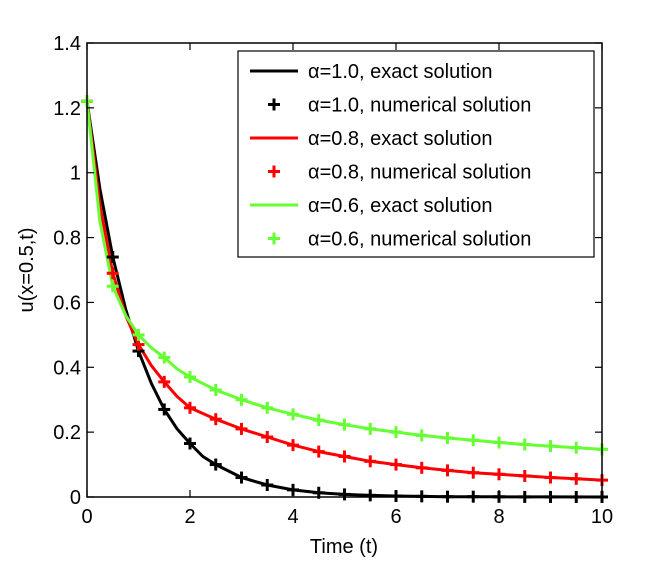  Describe the element at coordinates (67, 433) in the screenshot. I see `y-tick-label: 0.2` at that location.